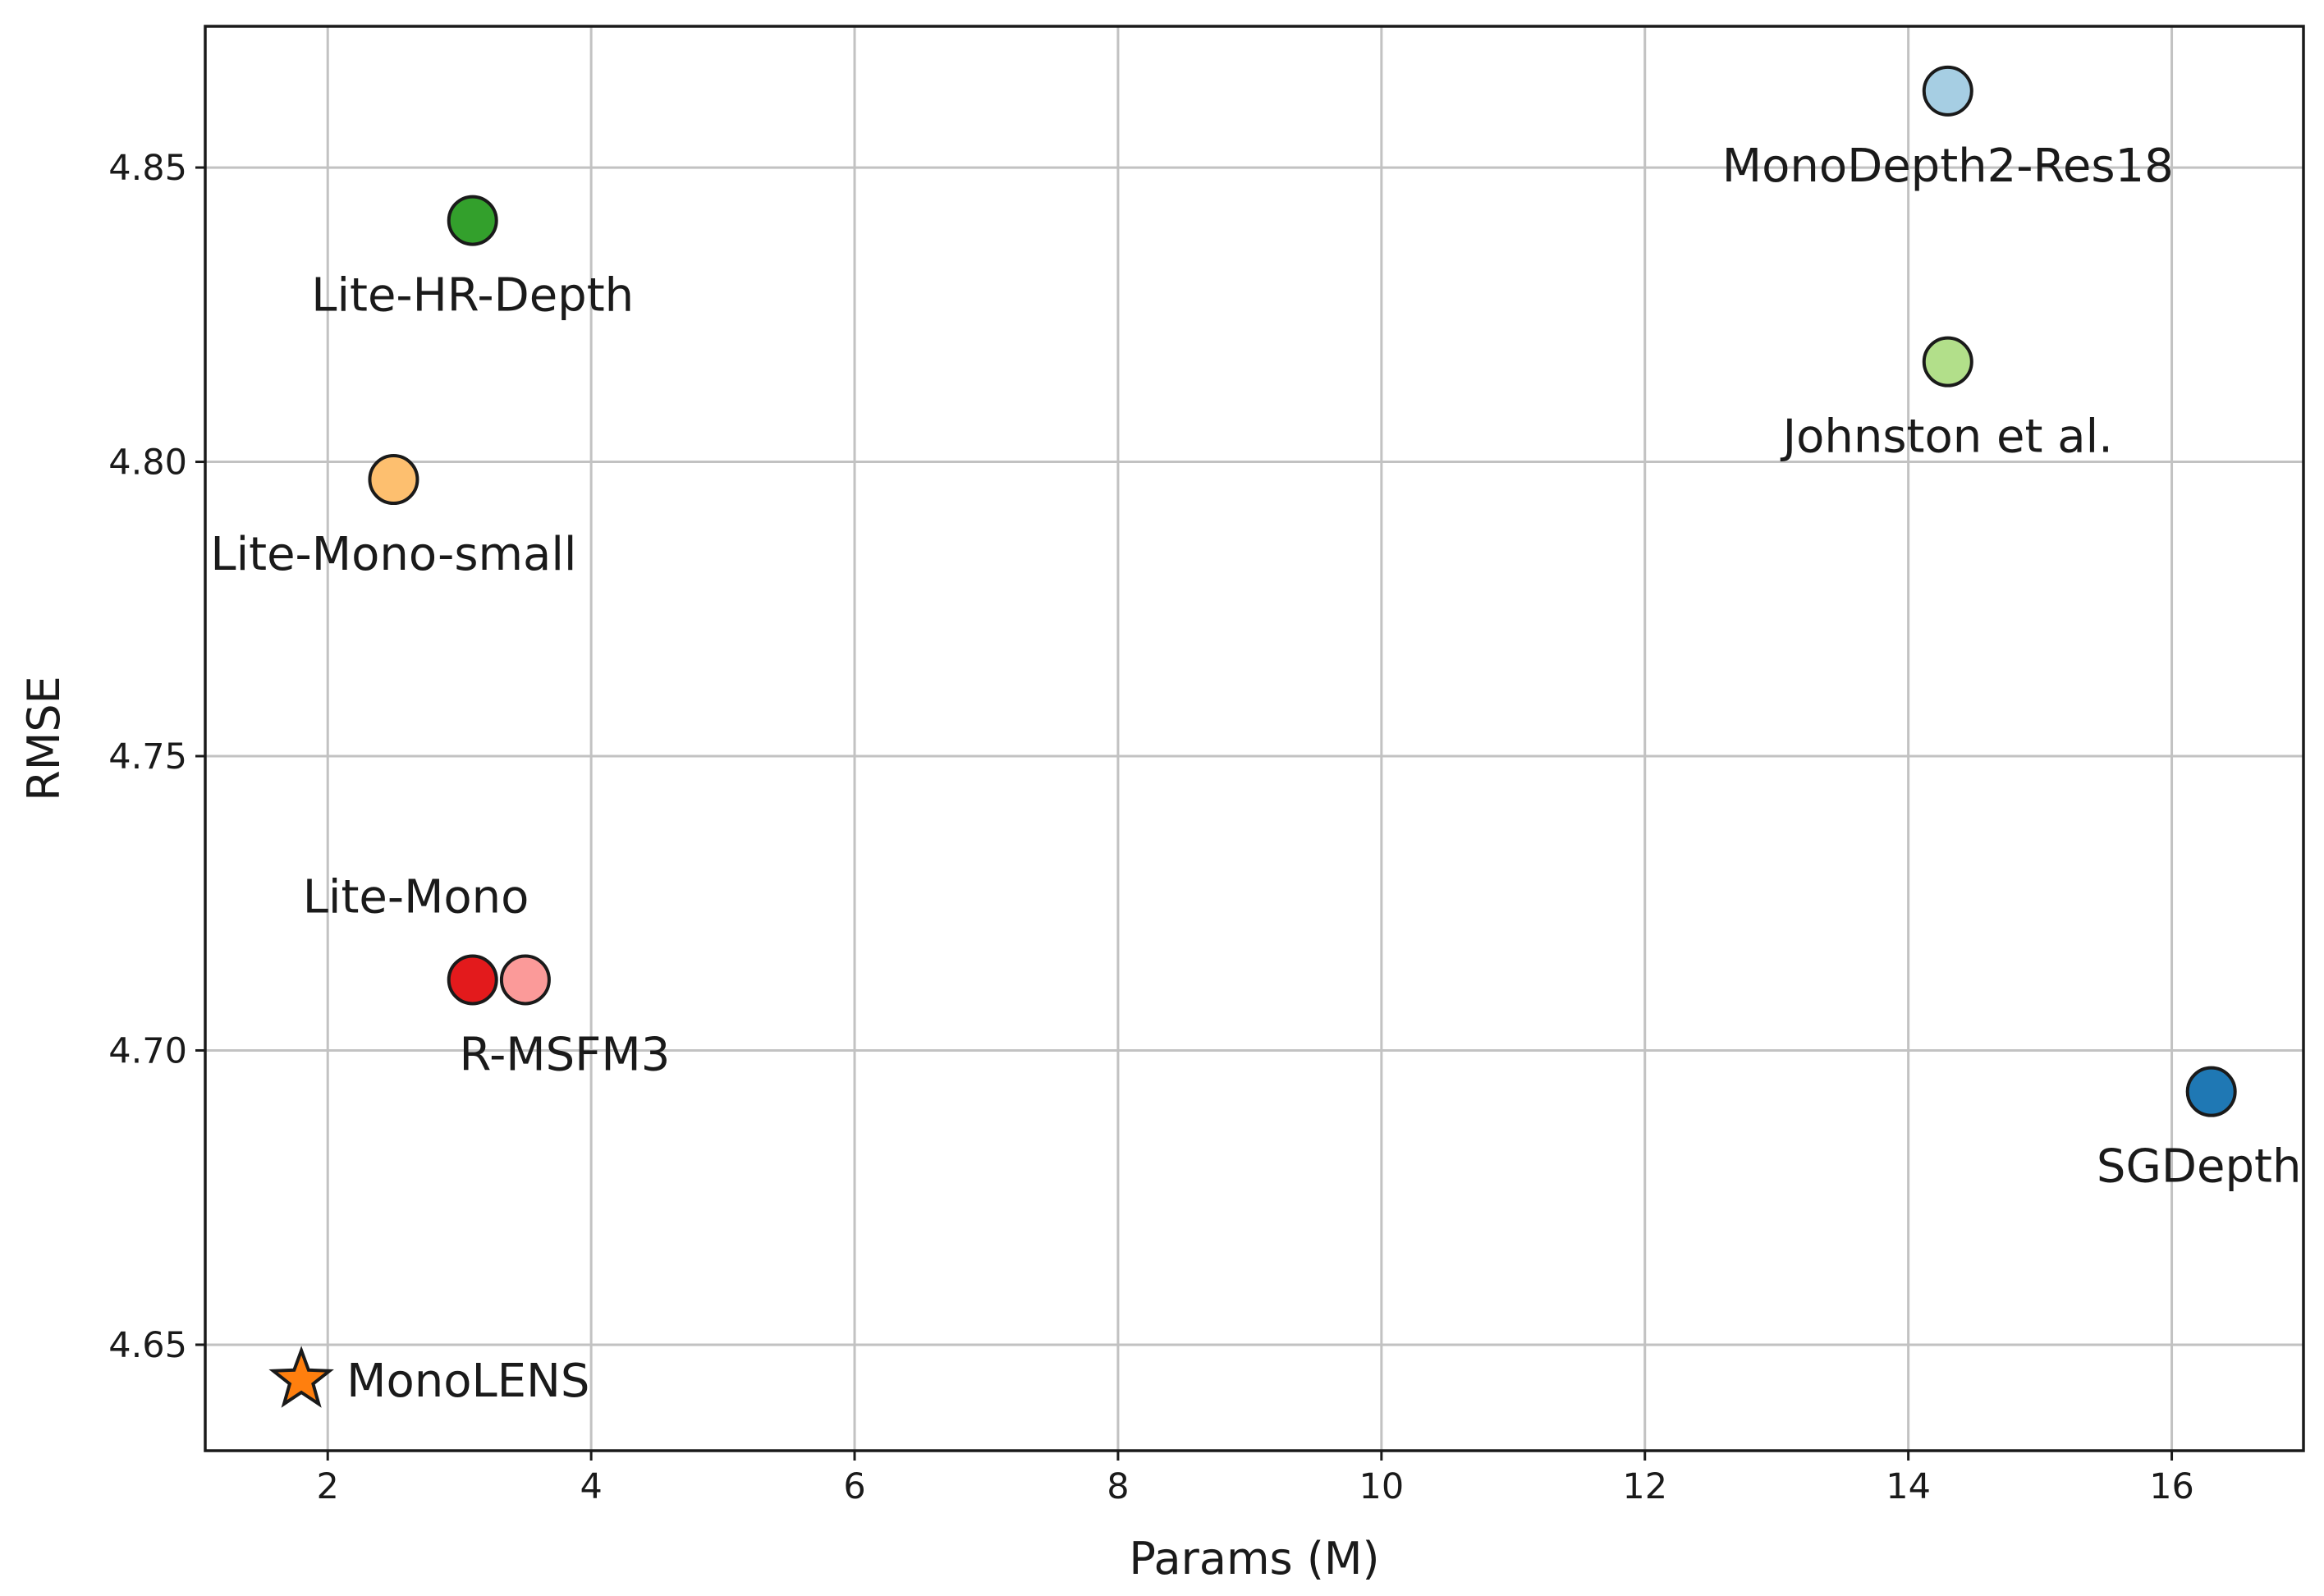 Image resolution: width=2324 pixels, height=1596 pixels. I want to click on point-r-msfm3, so click(525, 980).